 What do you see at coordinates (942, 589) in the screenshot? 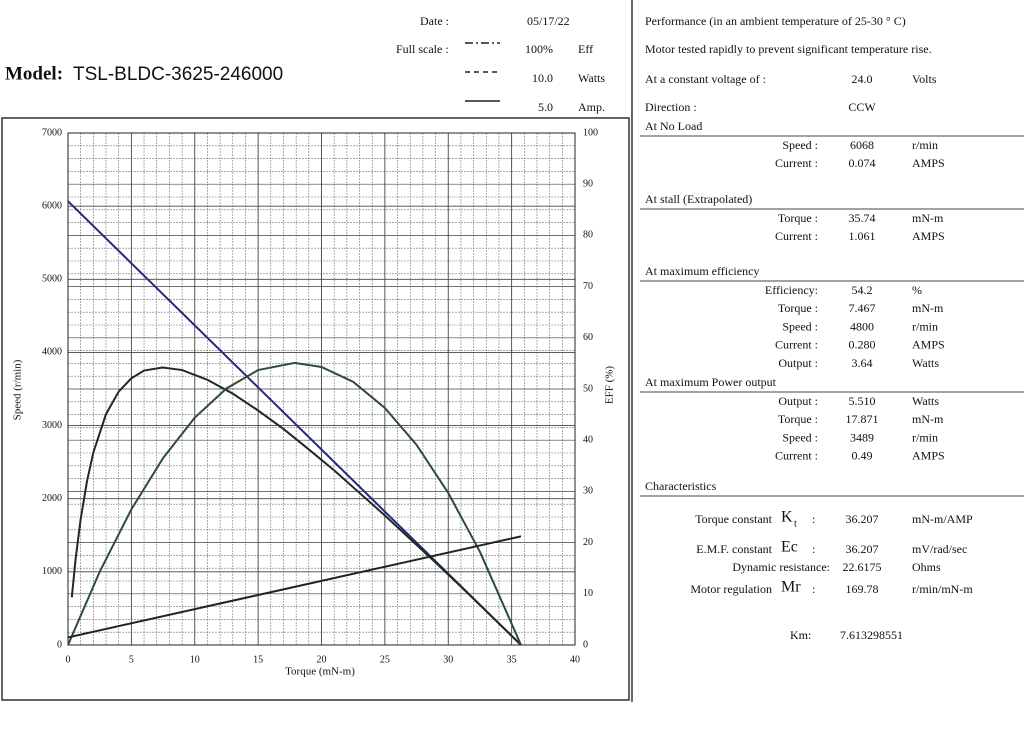
I see `char-unit: r/min/mN-m` at bounding box center [942, 589].